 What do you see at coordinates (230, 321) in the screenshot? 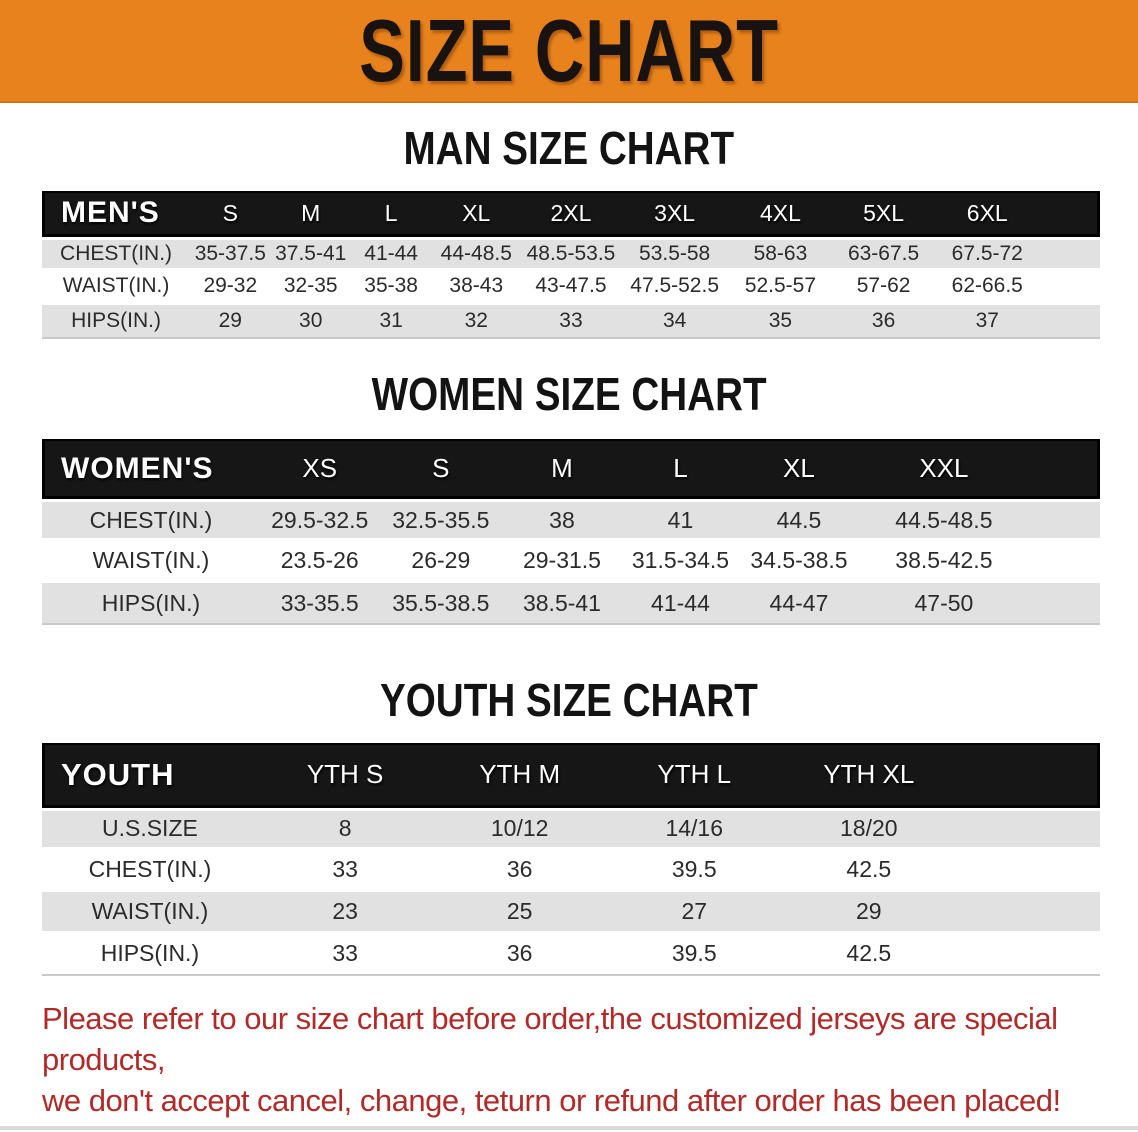
I see `measurement-value: 29` at bounding box center [230, 321].